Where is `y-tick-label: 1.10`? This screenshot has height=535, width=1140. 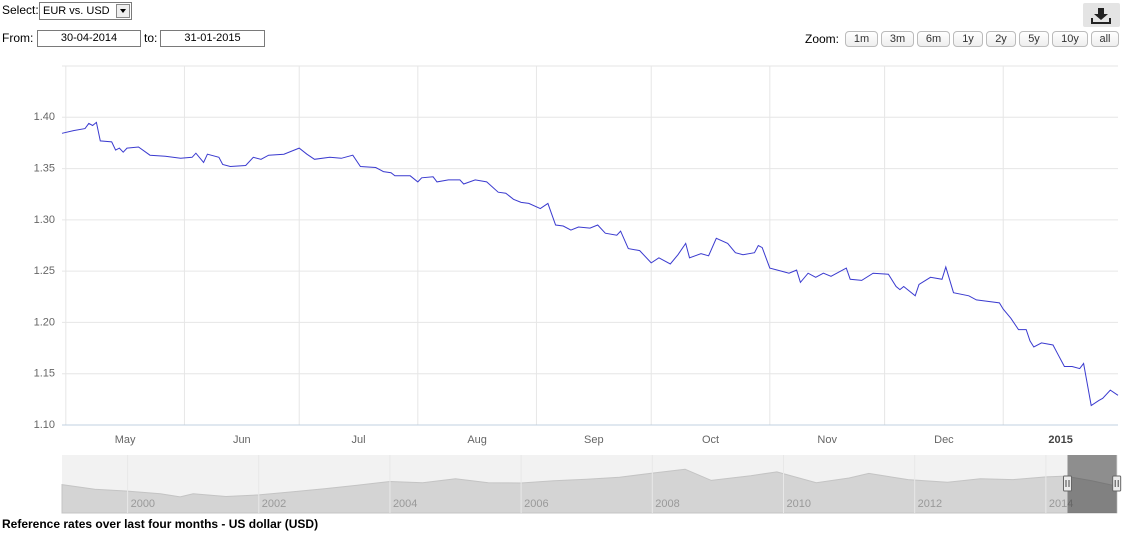
y-tick-label: 1.10 is located at coordinates (44, 425).